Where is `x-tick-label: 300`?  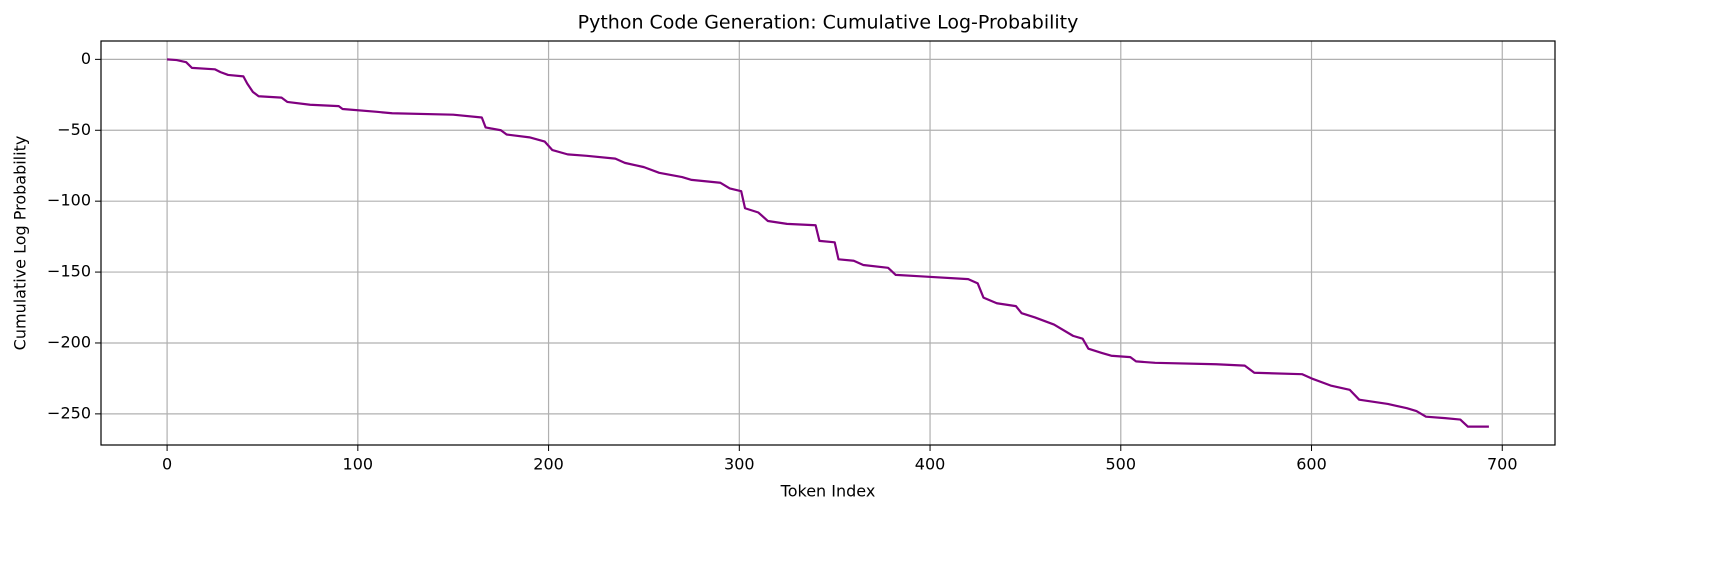
x-tick-label: 300 is located at coordinates (739, 464).